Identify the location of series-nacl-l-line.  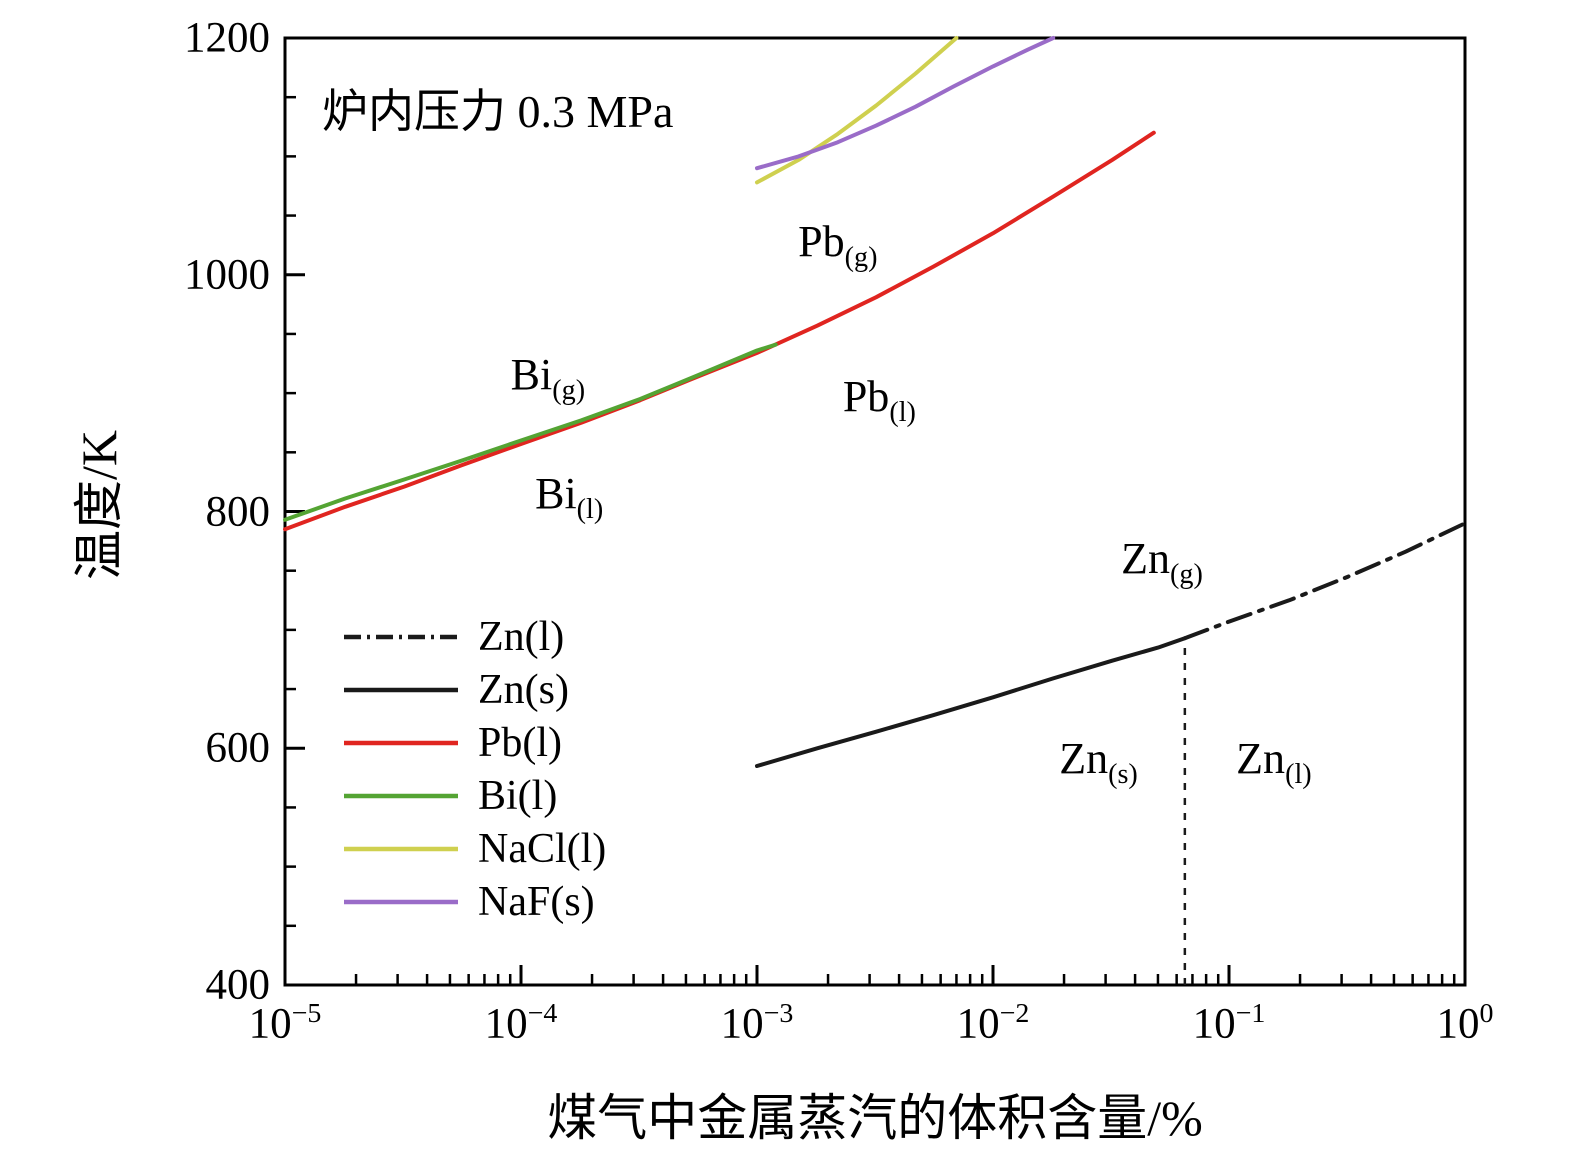
(857, 110).